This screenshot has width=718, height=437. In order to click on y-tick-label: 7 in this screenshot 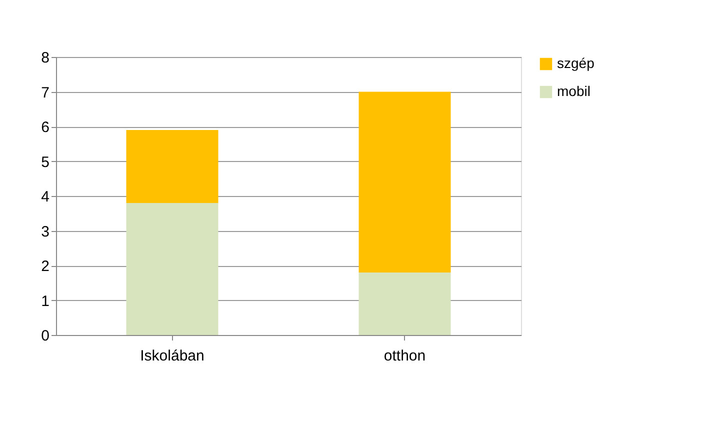, I will do `click(45, 93)`.